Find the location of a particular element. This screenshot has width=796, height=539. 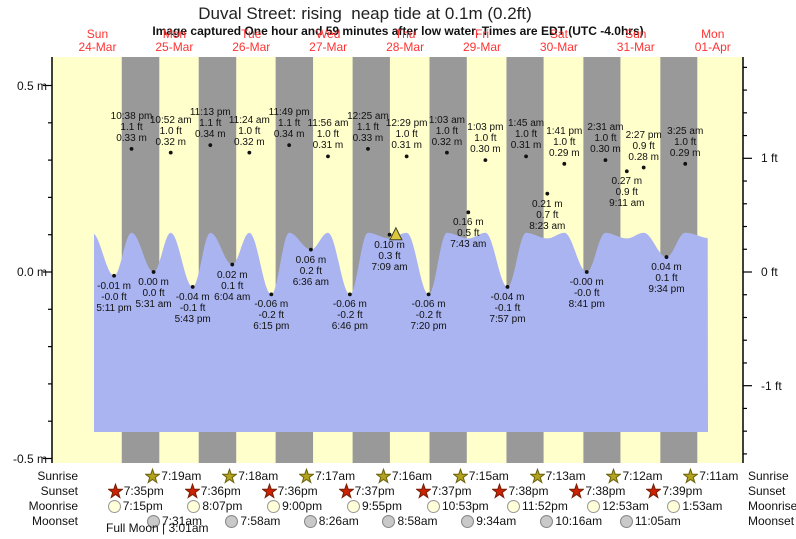

sunrise-entry: 7:11am is located at coordinates (710, 476).